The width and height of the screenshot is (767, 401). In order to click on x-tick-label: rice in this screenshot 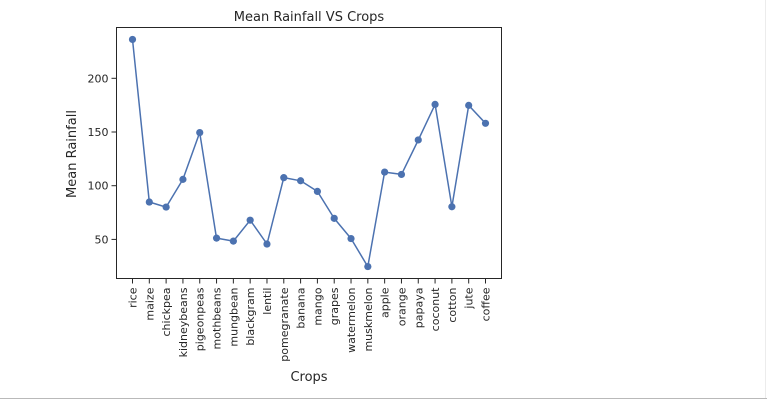, I will do `click(133, 297)`.